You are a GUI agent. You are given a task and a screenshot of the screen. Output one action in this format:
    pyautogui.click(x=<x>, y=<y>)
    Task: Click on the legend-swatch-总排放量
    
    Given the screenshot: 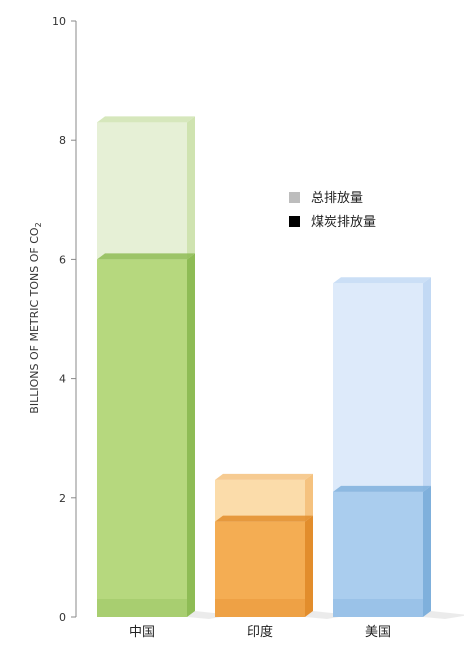 What is the action you would take?
    pyautogui.click(x=294, y=197)
    